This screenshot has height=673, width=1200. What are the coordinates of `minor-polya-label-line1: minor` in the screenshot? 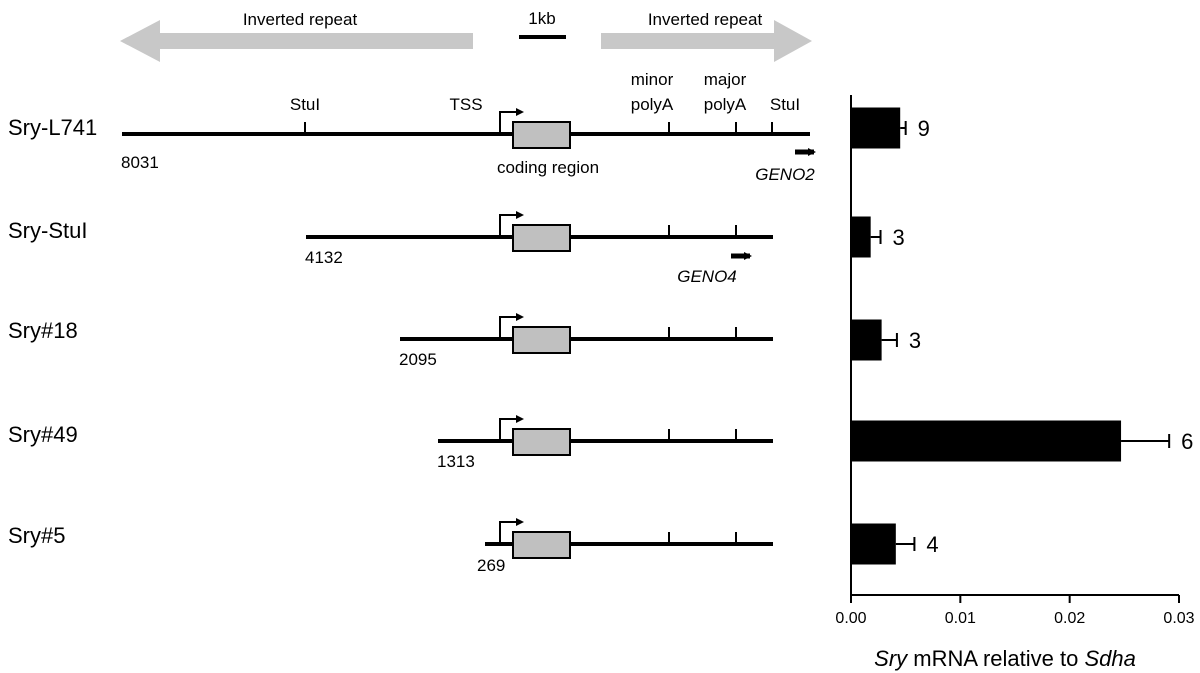 It's located at (652, 79).